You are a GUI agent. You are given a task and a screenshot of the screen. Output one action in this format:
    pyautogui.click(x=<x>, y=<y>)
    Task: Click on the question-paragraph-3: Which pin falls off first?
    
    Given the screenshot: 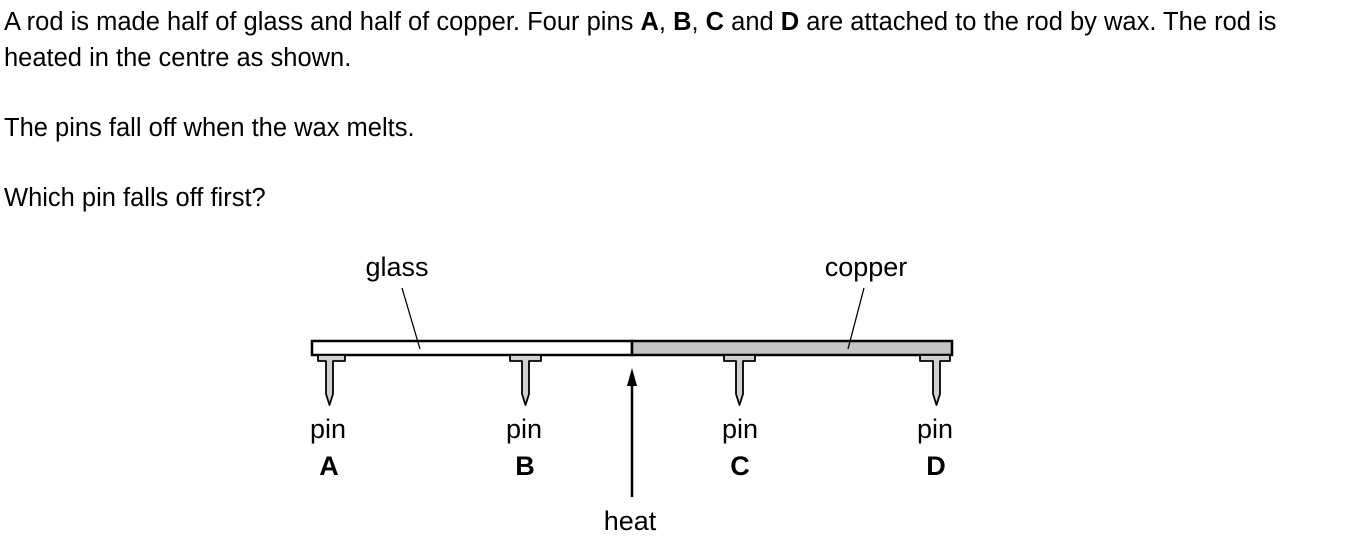 What is the action you would take?
    pyautogui.click(x=135, y=198)
    